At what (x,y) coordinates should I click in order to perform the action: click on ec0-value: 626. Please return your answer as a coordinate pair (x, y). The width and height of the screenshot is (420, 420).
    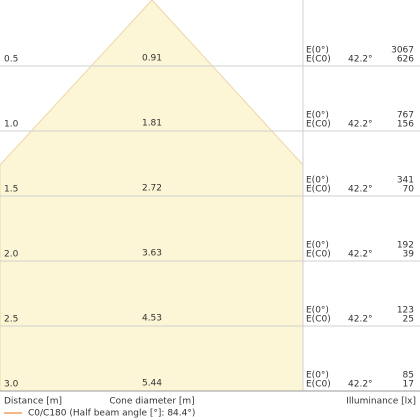
    Looking at the image, I should click on (405, 60).